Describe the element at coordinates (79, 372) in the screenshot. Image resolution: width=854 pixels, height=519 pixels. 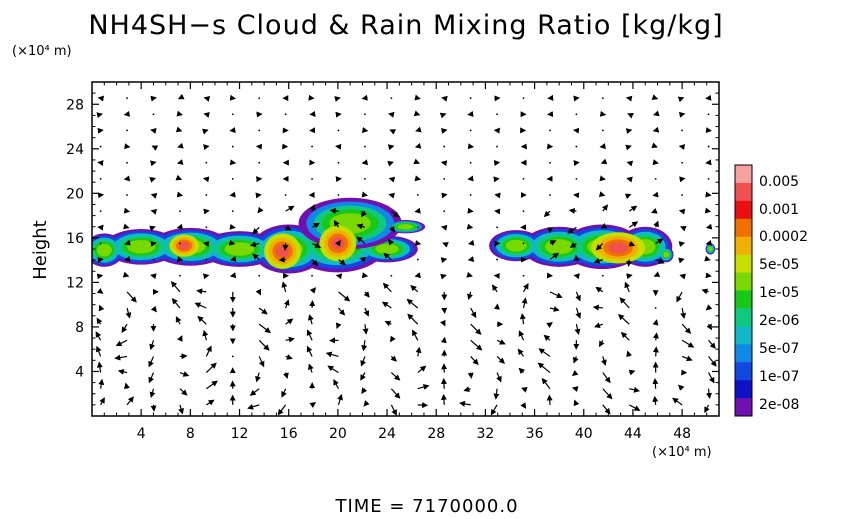
I see `y-tick-label: 4` at that location.